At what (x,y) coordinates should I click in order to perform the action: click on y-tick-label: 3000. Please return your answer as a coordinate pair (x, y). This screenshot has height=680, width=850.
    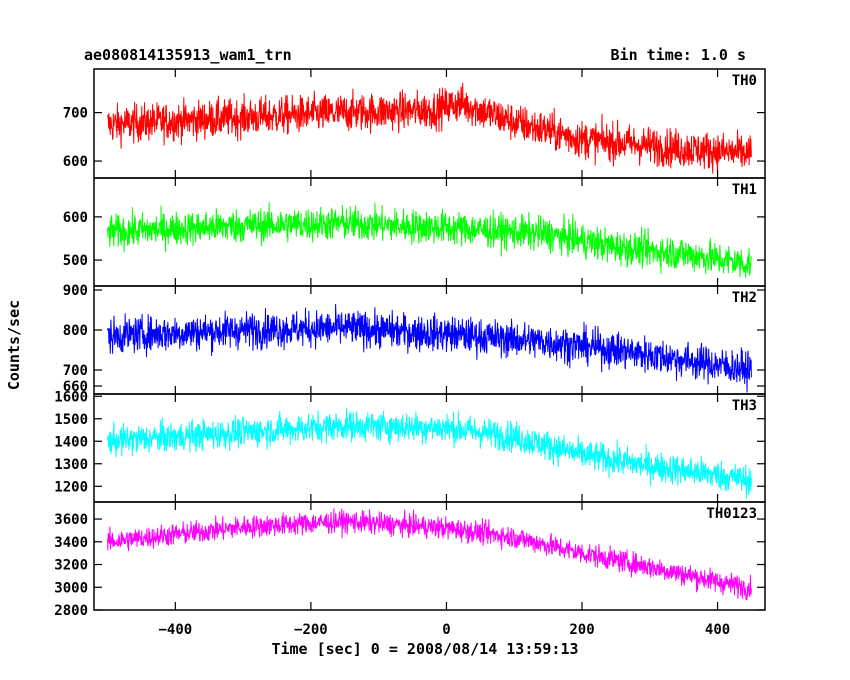
    Looking at the image, I should click on (71, 588).